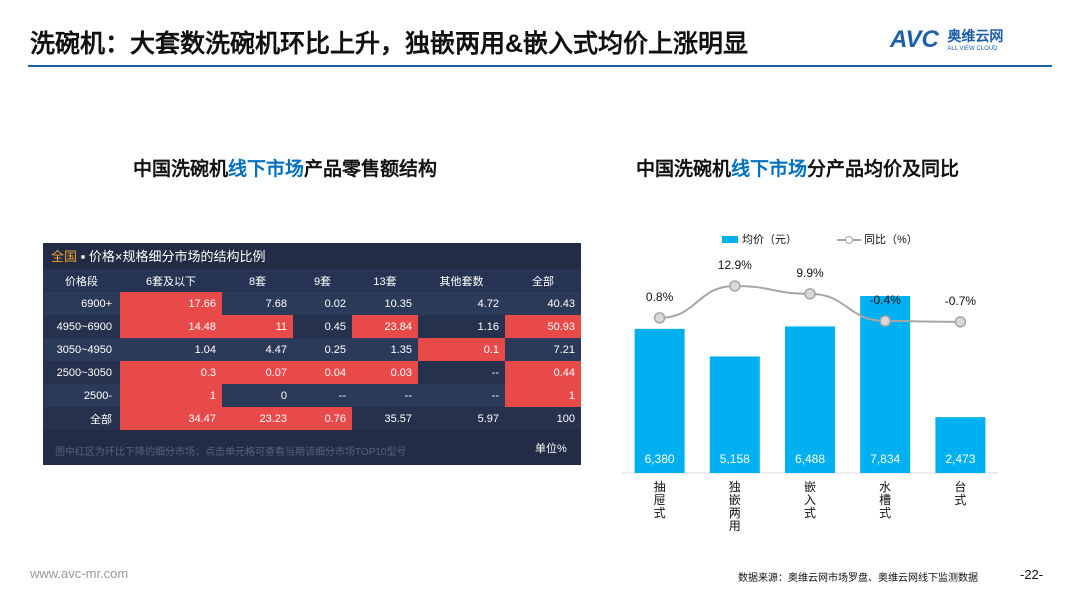 The width and height of the screenshot is (1080, 608). What do you see at coordinates (173, 256) in the screenshot?
I see `table-title-text: ▪ 价格×规格细分市场的结构比例` at bounding box center [173, 256].